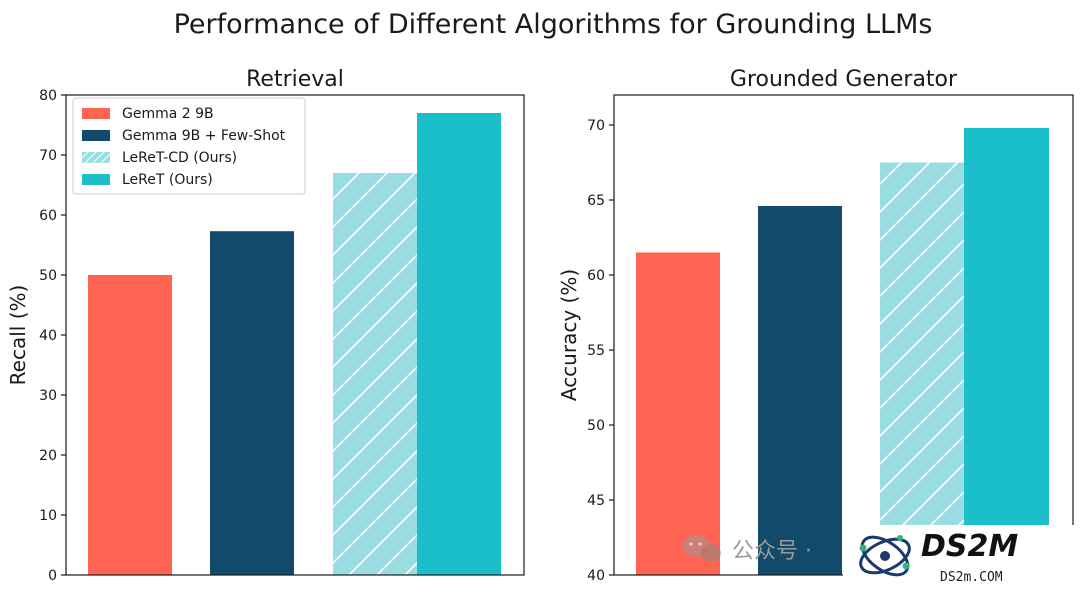  I want to click on brand-watermark: DS2M DS2m.COM, so click(961, 559).